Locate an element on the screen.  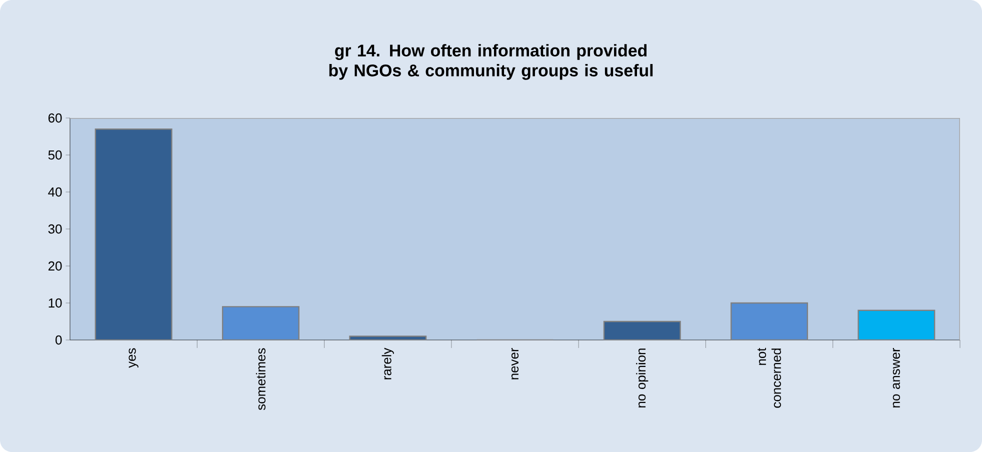
x-tick-label: rarely is located at coordinates (388, 364).